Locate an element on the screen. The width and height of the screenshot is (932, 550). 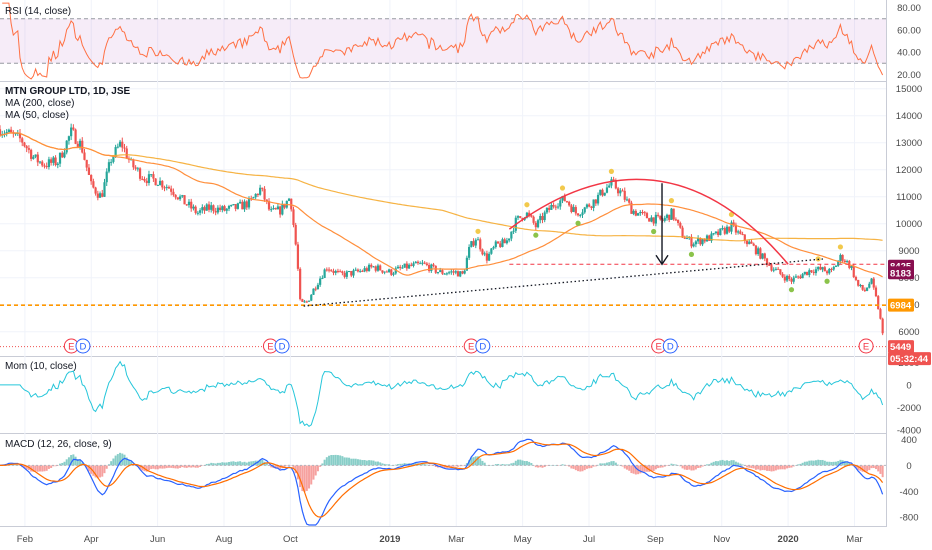
x-tick-0: Feb is located at coordinates (25, 539).